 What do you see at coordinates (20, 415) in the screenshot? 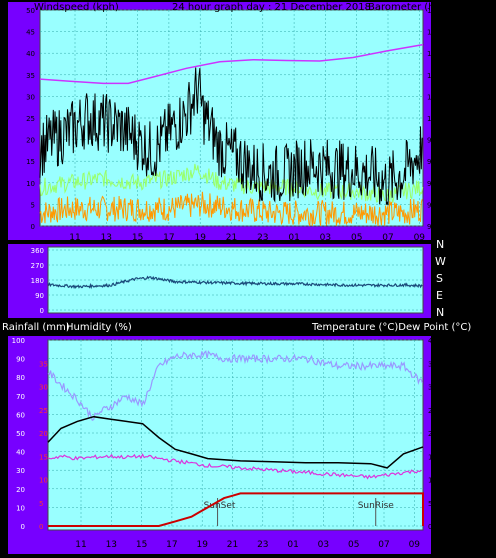
I see `humidity-y-tick: 60` at bounding box center [20, 415].